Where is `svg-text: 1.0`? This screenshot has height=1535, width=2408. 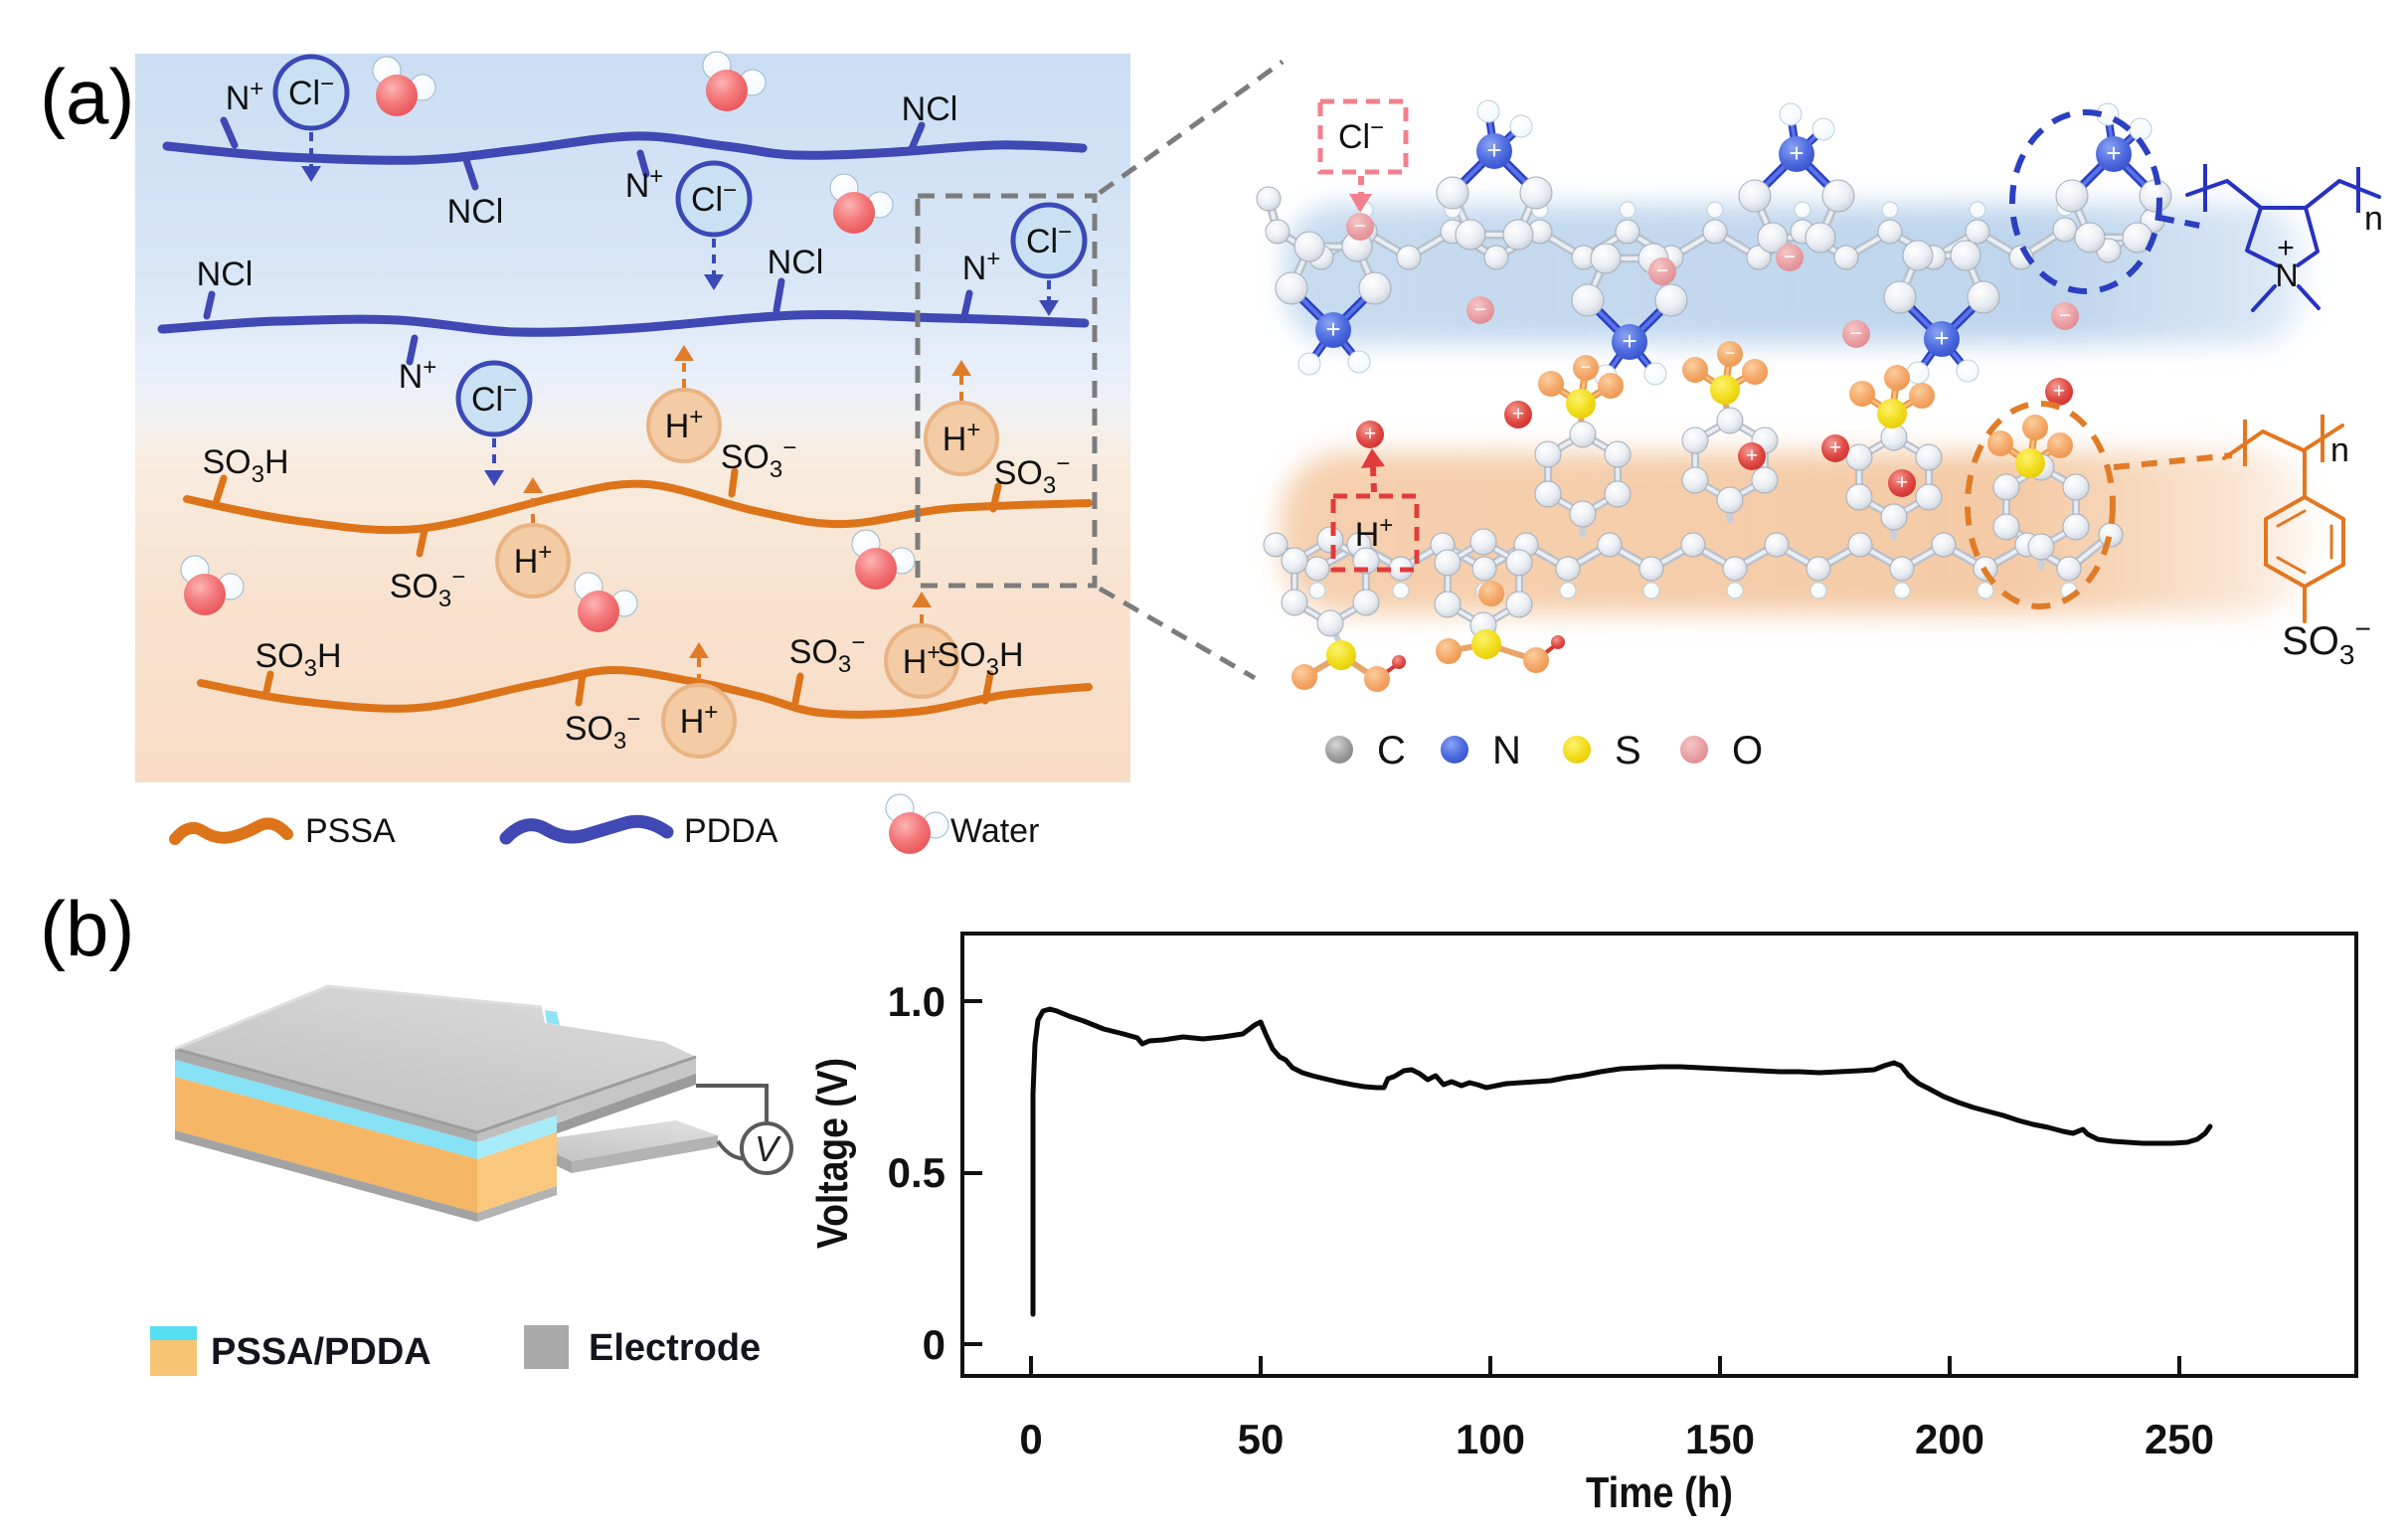 svg-text: 1.0 is located at coordinates (917, 1001).